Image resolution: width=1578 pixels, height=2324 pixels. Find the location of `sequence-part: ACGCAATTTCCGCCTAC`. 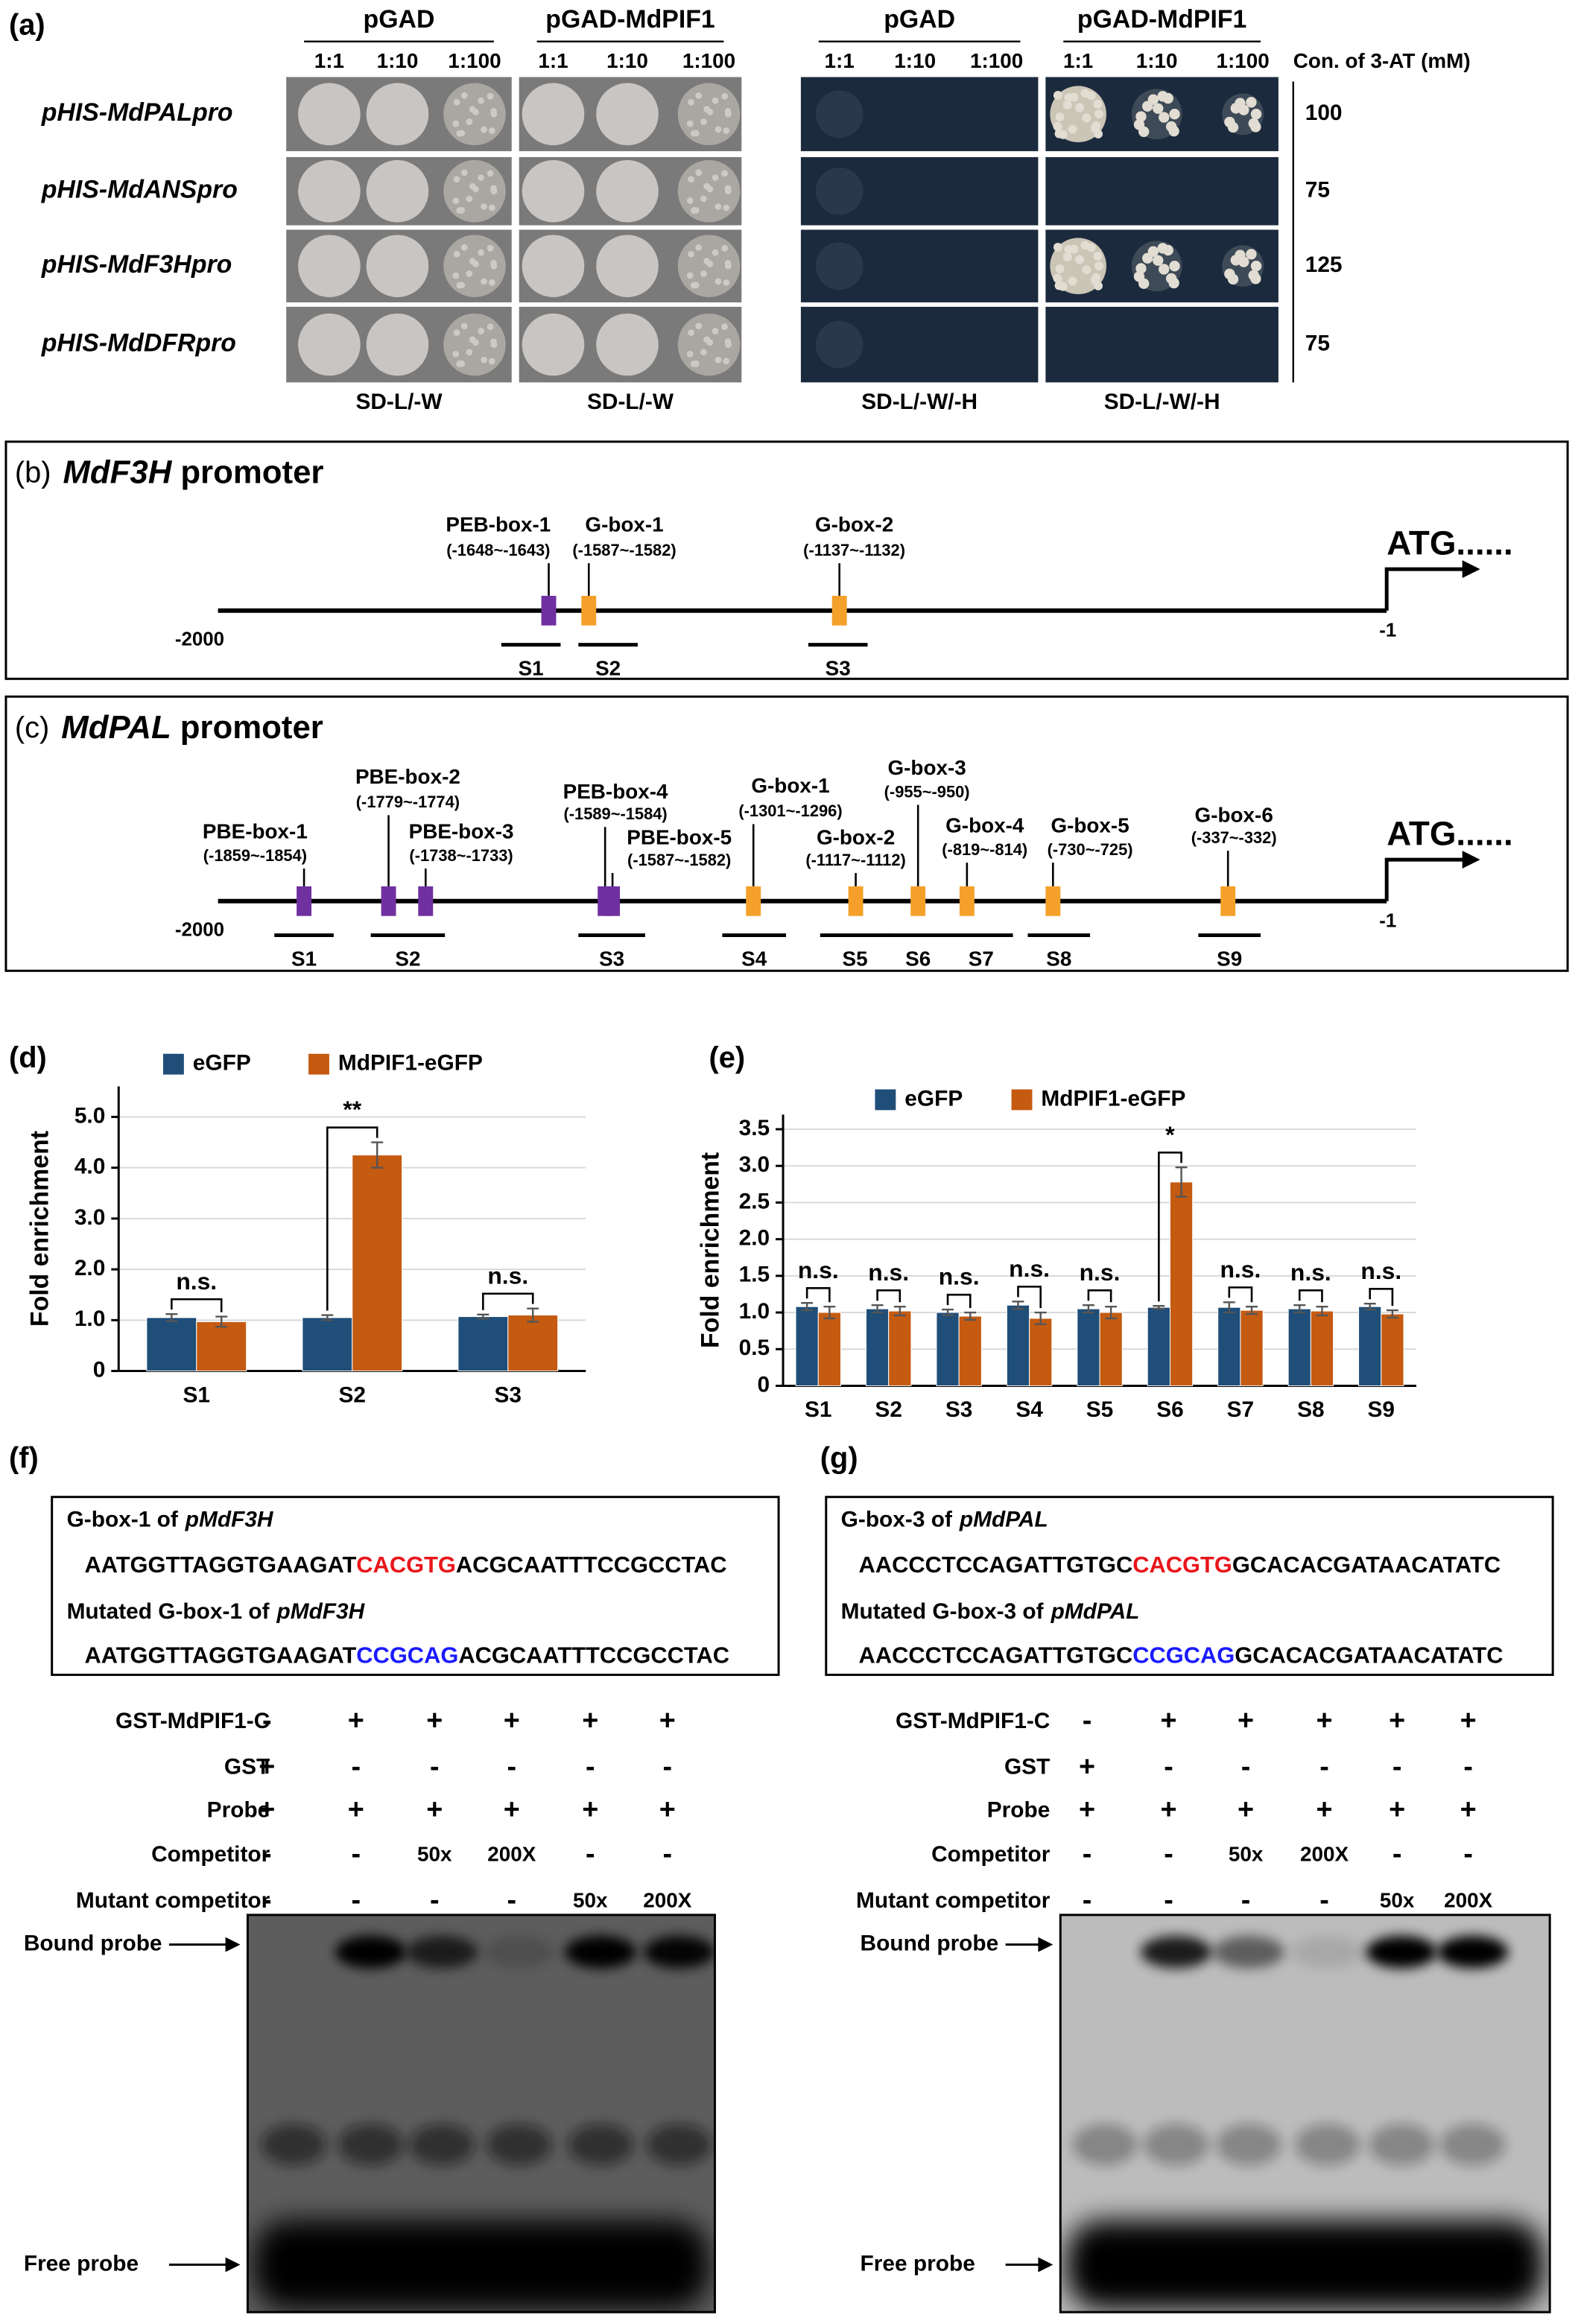

sequence-part: ACGCAATTTCCGCCTAC is located at coordinates (594, 1656).